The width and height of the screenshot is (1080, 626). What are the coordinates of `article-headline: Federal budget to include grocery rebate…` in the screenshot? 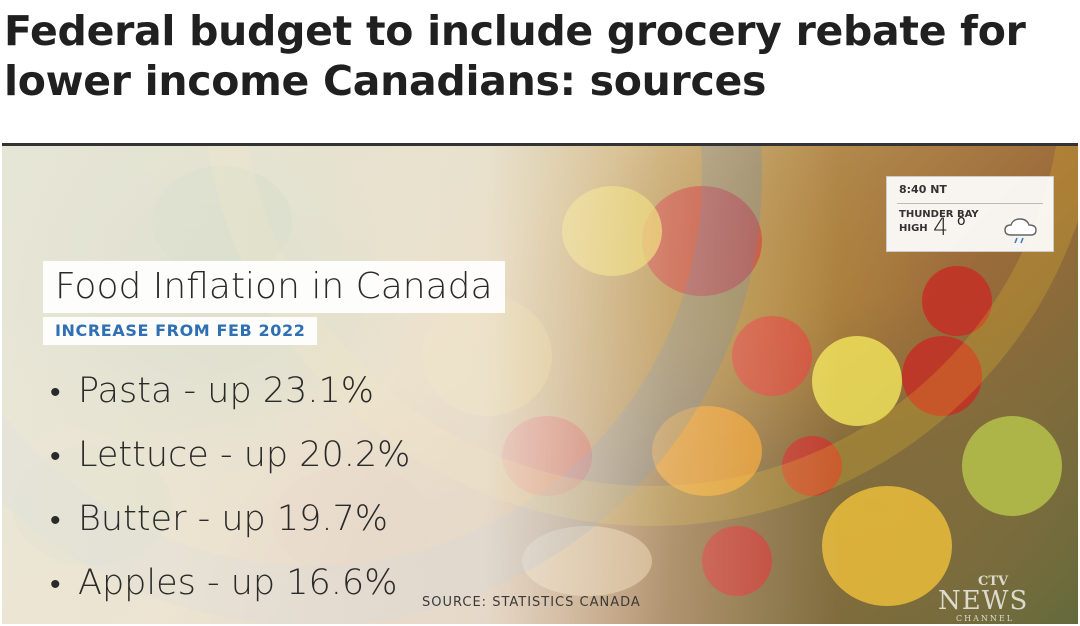 It's located at (515, 56).